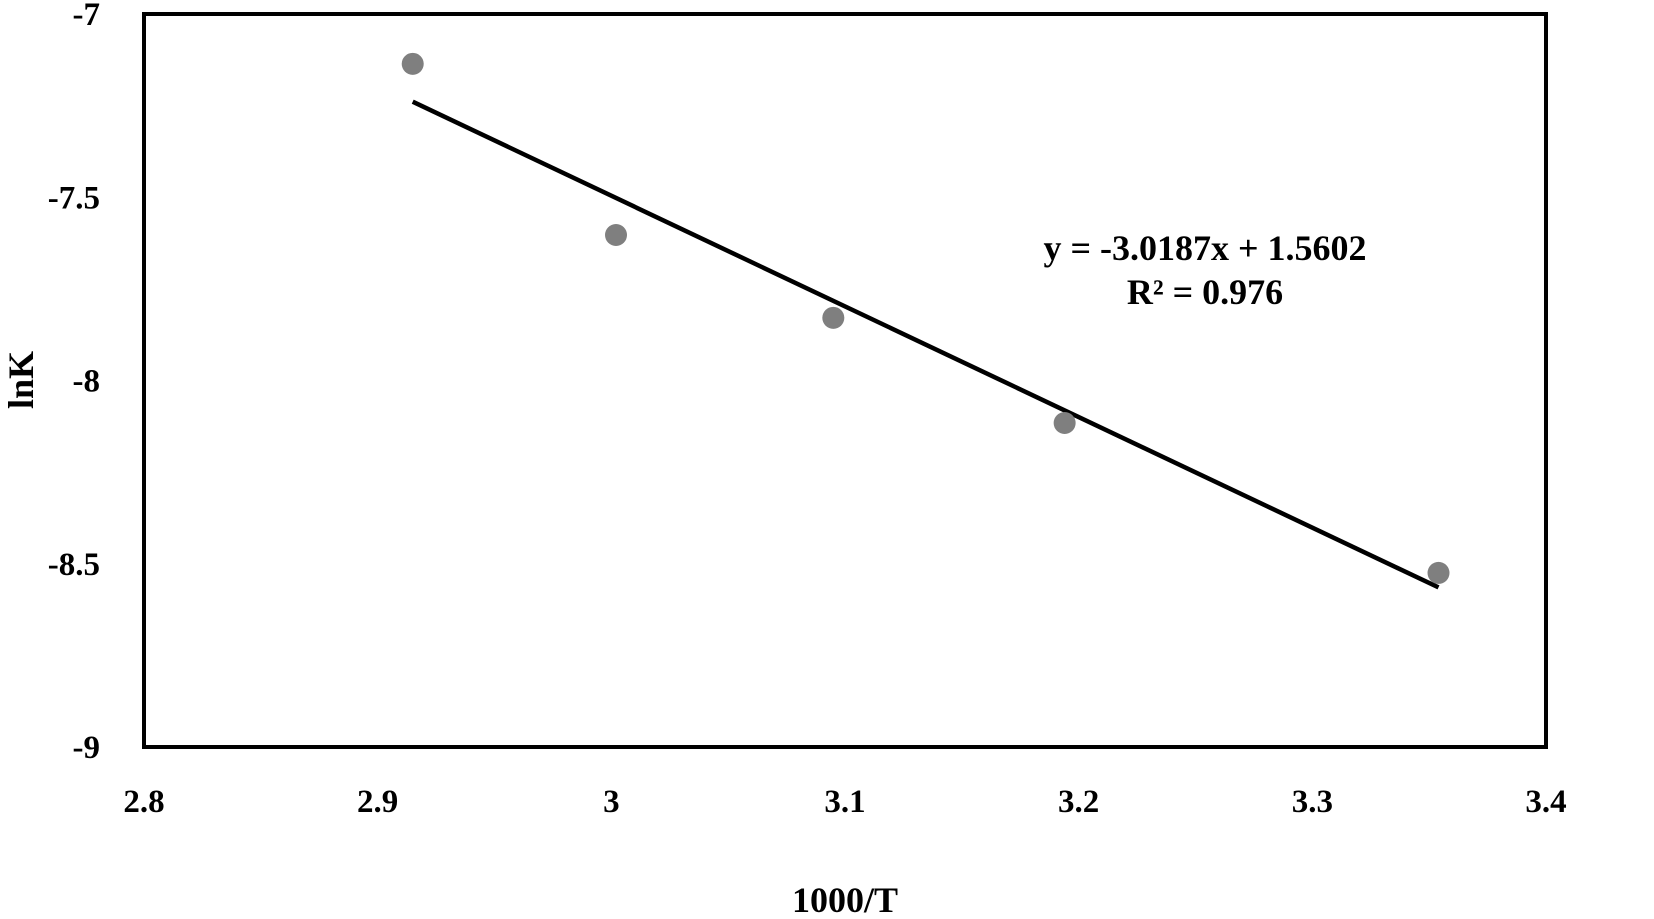 Image resolution: width=1654 pixels, height=919 pixels. I want to click on y-tick-label: -9, so click(87, 748).